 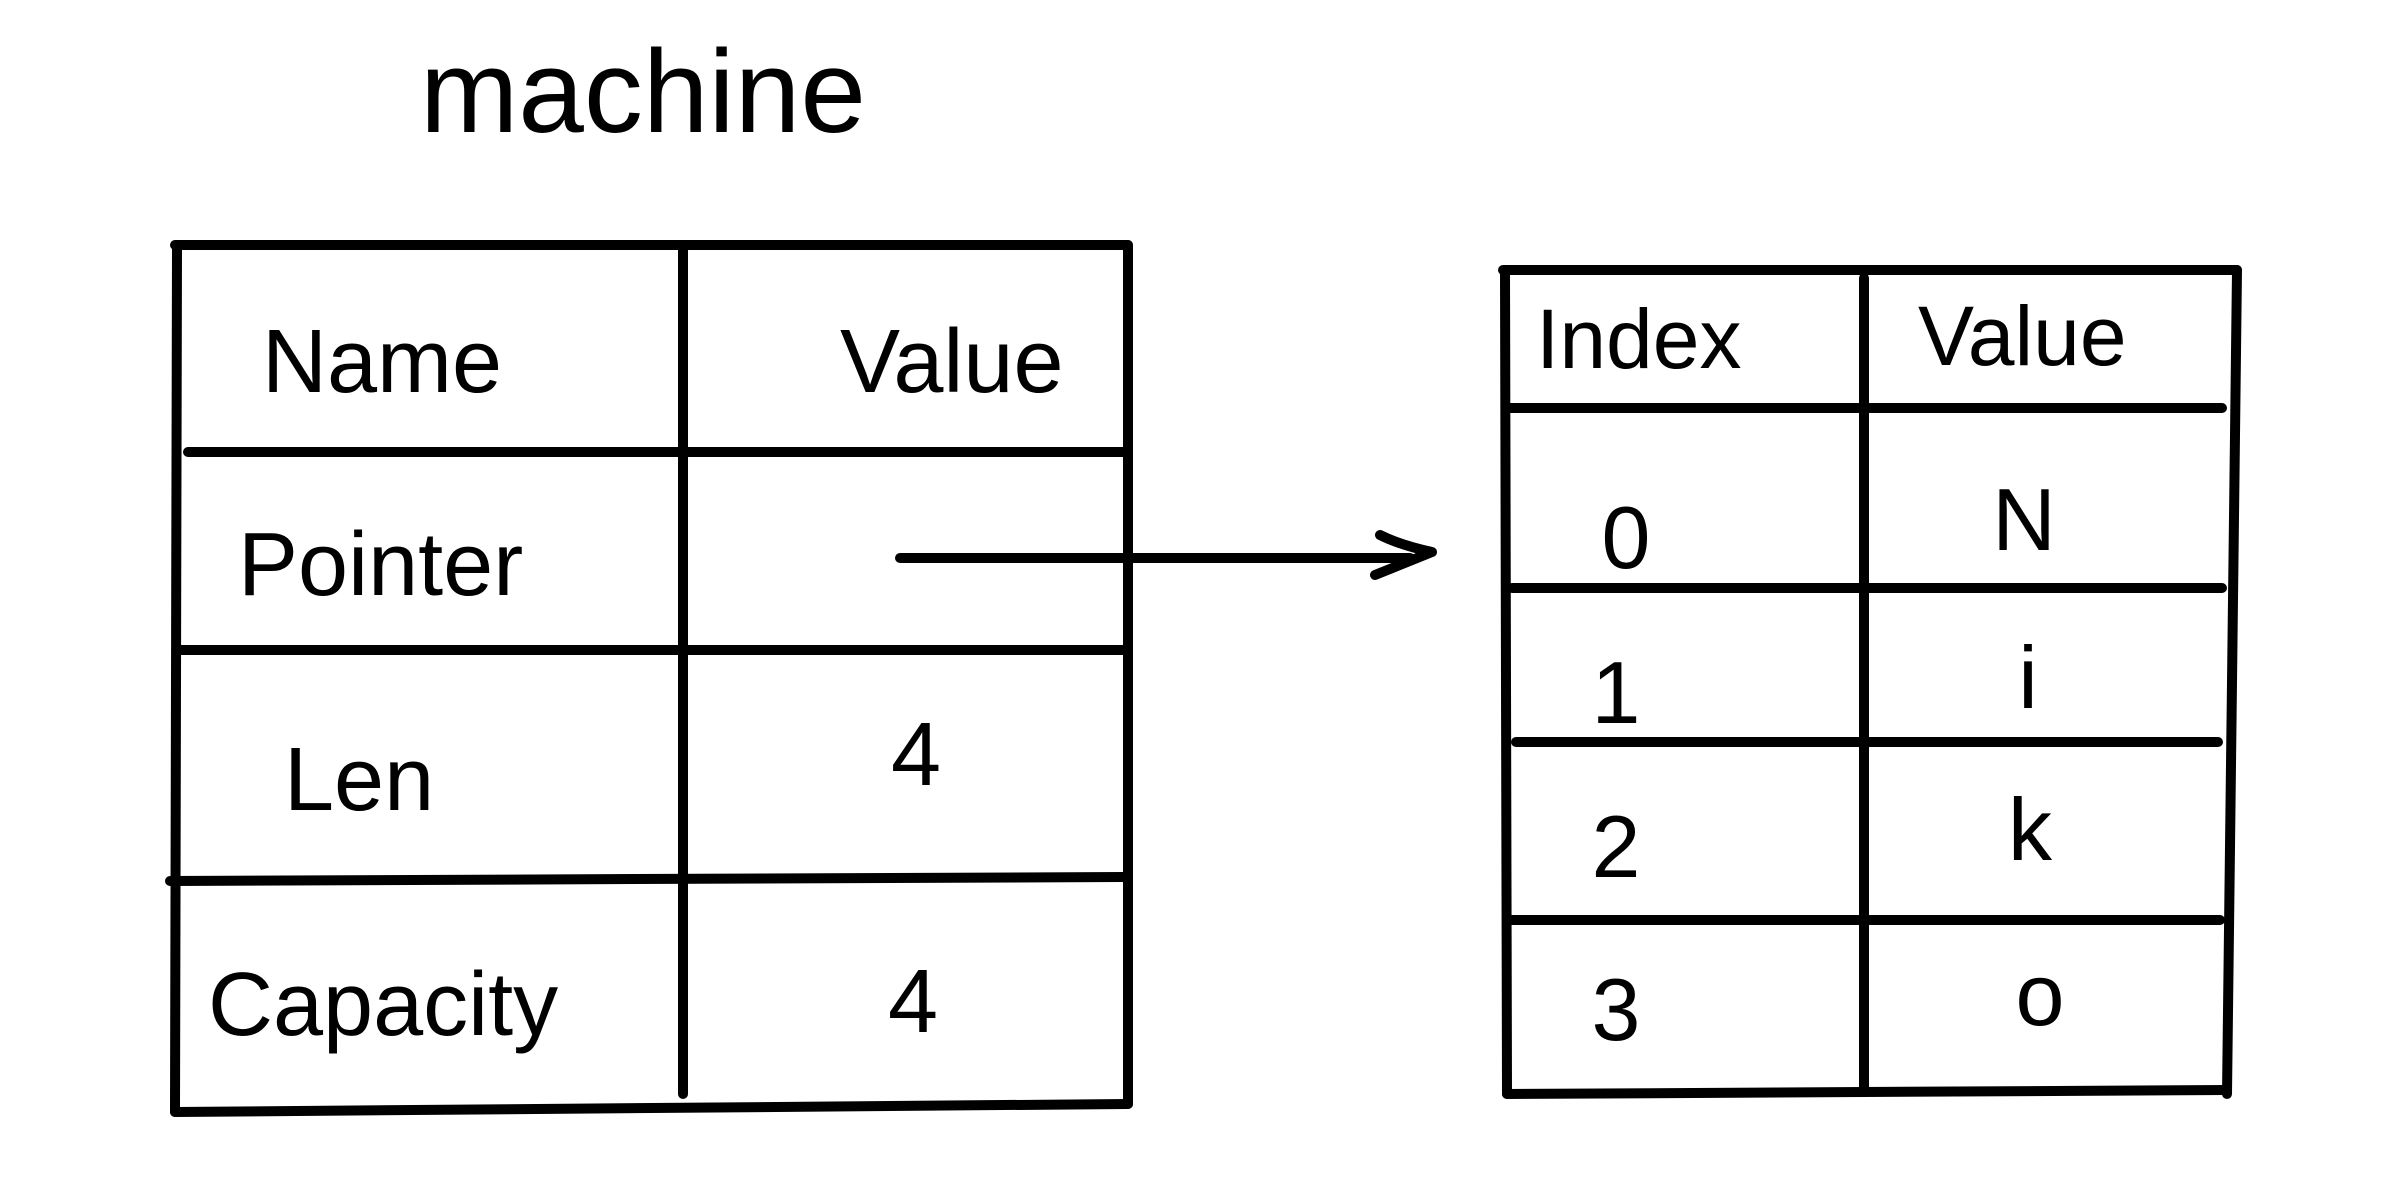 What do you see at coordinates (1626, 537) in the screenshot?
I see `array-row-index: 0` at bounding box center [1626, 537].